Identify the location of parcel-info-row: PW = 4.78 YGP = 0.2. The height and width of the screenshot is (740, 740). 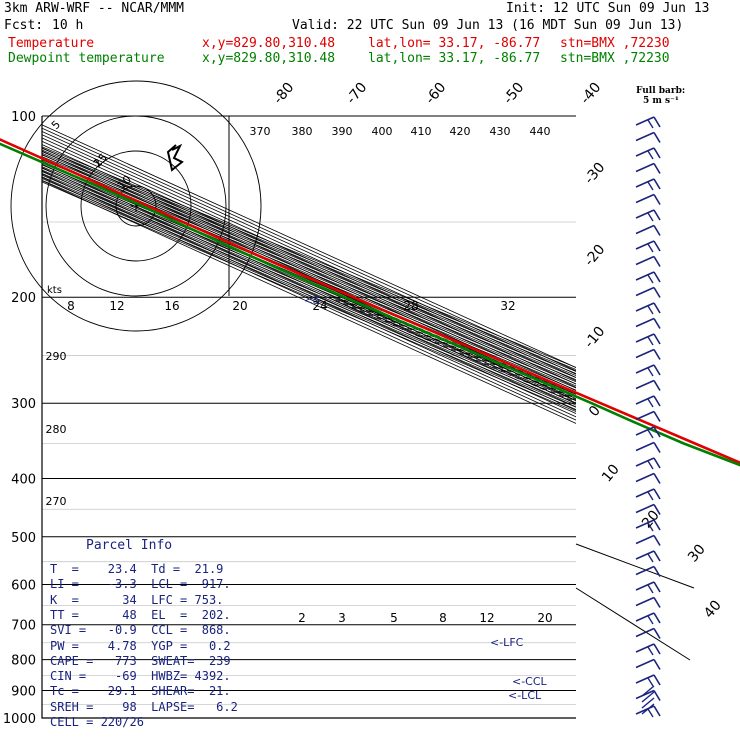
(140, 645).